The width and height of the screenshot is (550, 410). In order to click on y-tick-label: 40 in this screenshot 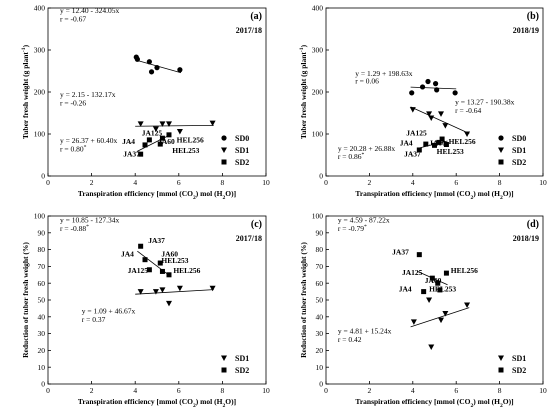, I will do `click(42, 316)`.